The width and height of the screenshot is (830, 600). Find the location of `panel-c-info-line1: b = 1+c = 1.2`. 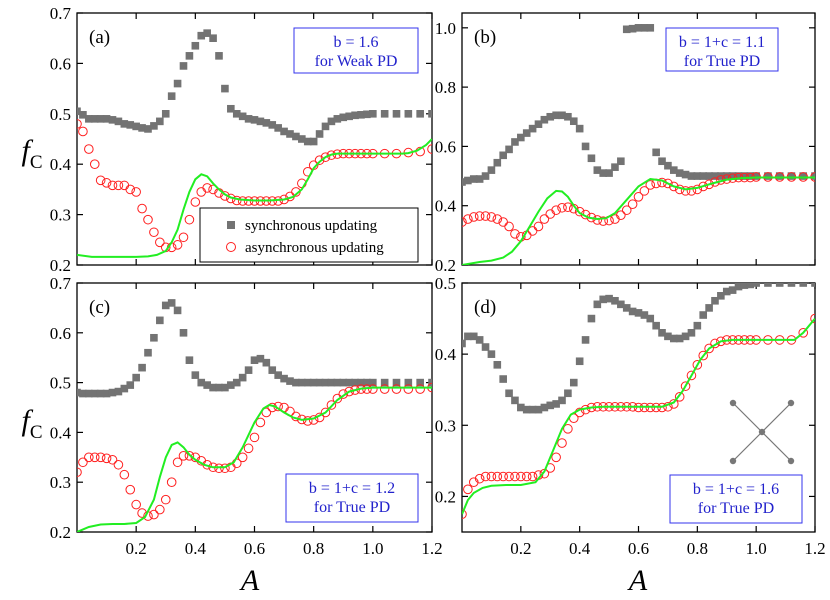

panel-c-info-line1: b = 1+c = 1.2 is located at coordinates (352, 488).